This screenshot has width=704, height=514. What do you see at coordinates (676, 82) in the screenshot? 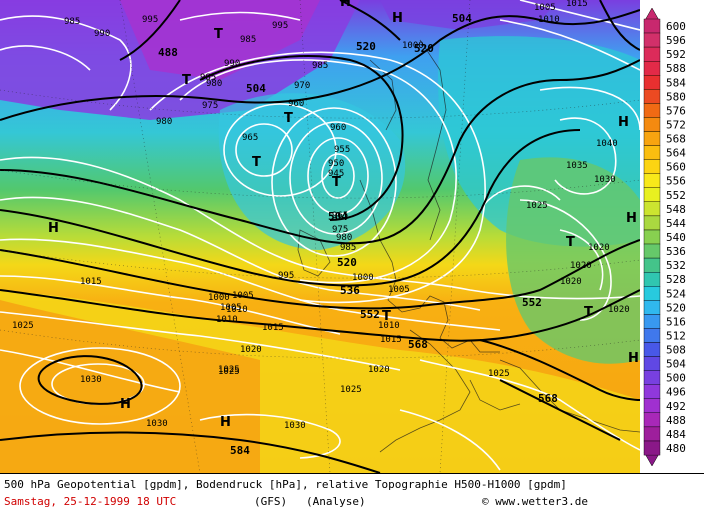
I see `scale-label: 584` at bounding box center [676, 82].